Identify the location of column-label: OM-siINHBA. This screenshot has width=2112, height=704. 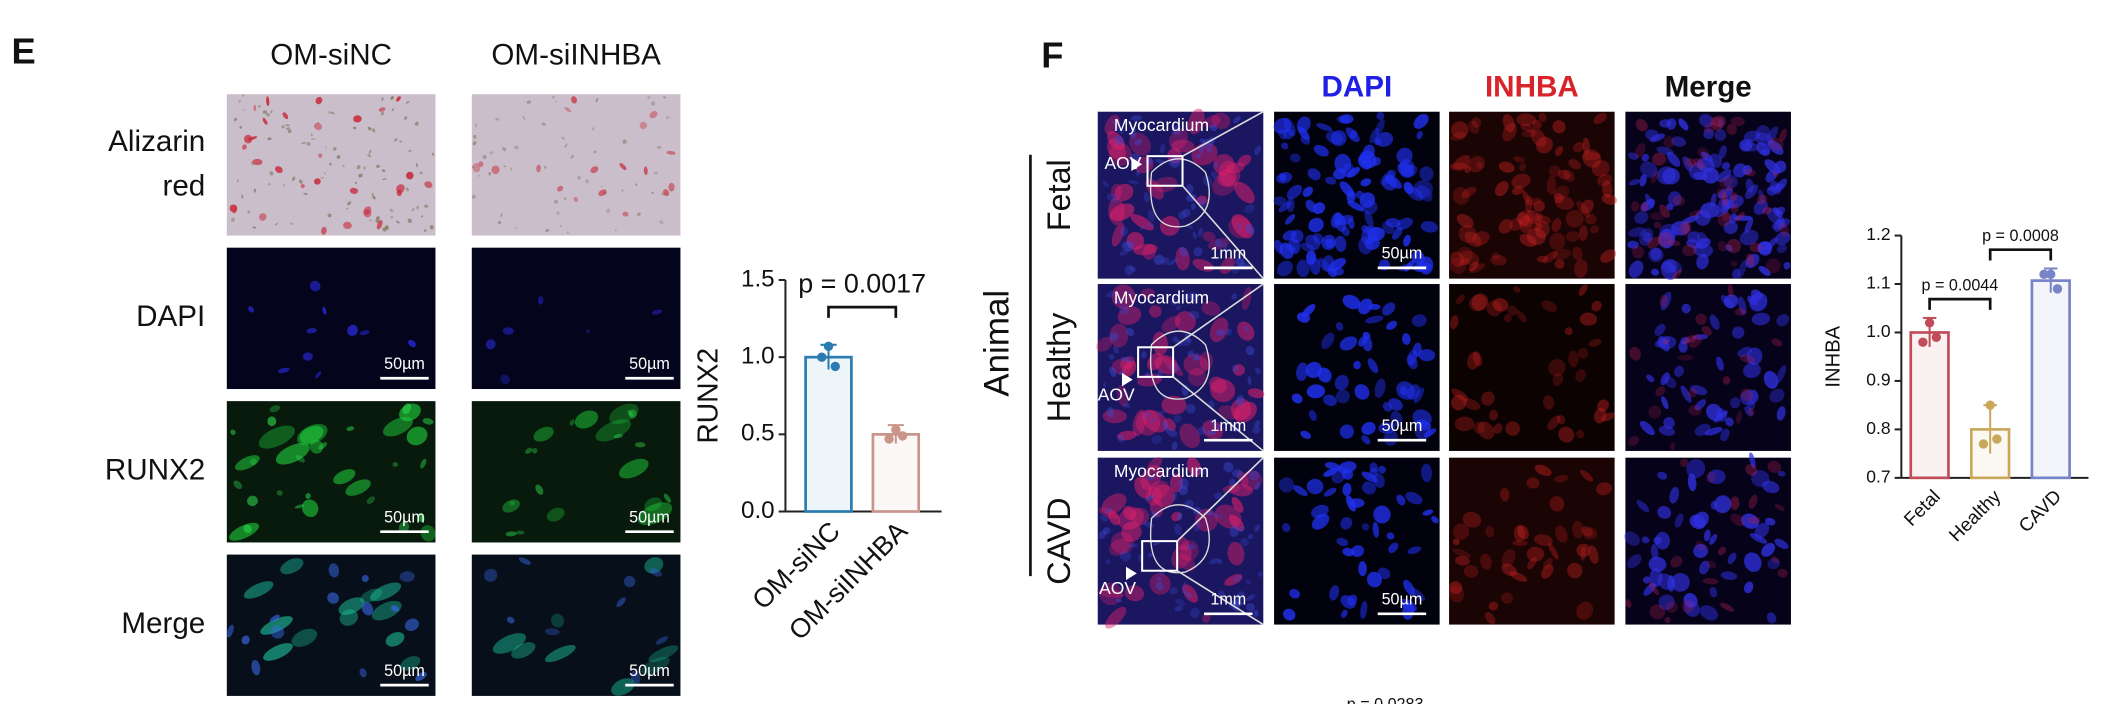
(576, 54).